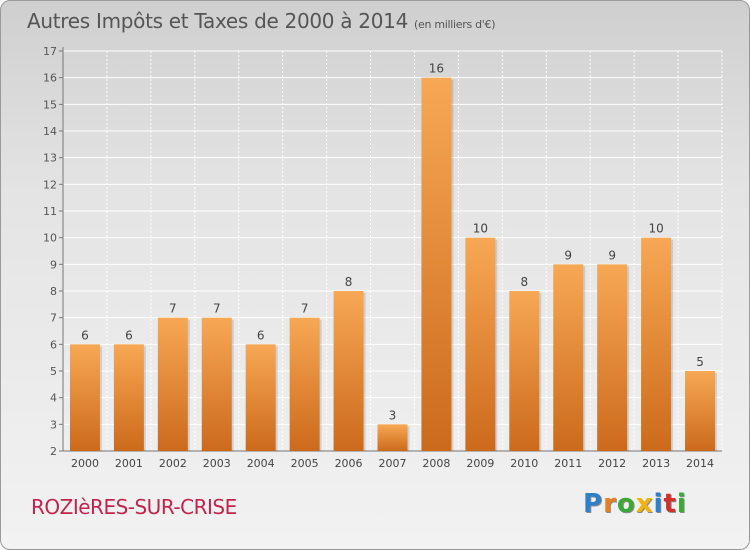 The height and width of the screenshot is (550, 750). Describe the element at coordinates (53, 291) in the screenshot. I see `y-tick-label: 8` at that location.